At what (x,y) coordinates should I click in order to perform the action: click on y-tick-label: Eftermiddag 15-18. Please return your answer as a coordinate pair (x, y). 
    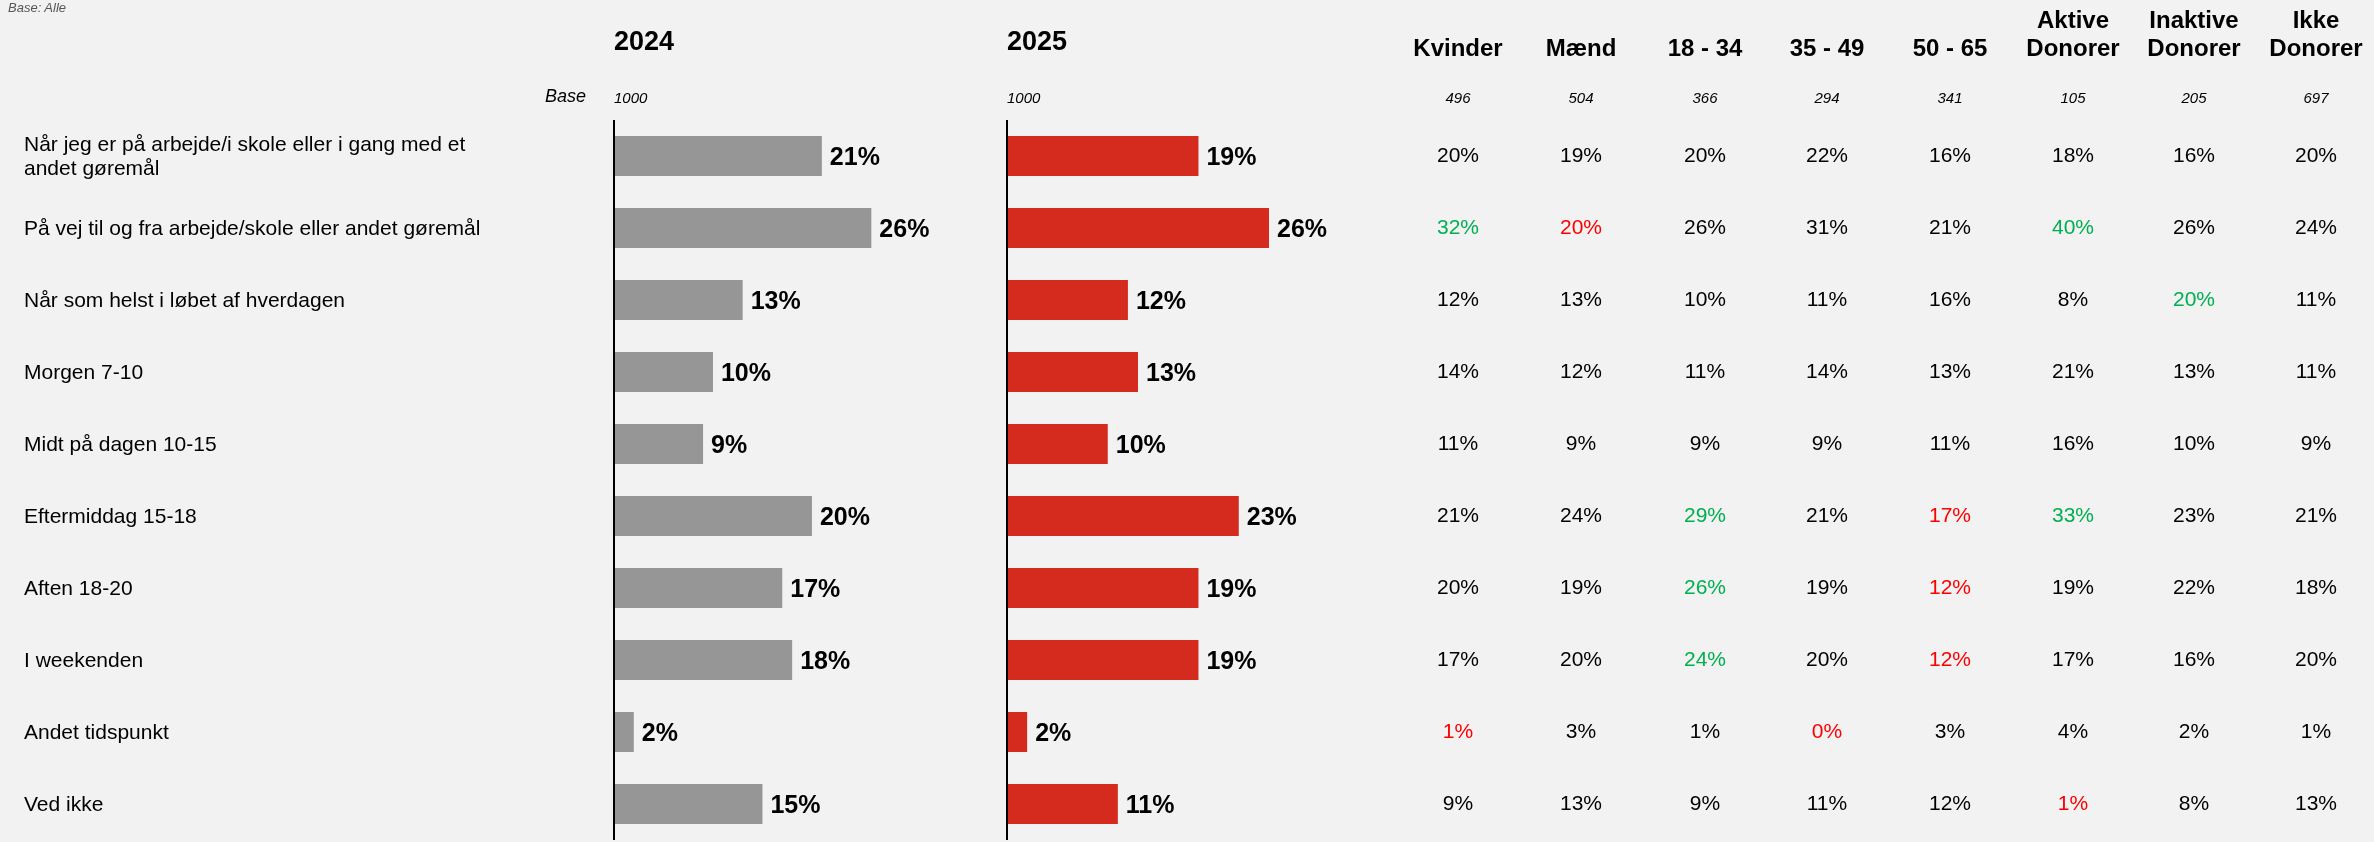
    Looking at the image, I should click on (110, 515).